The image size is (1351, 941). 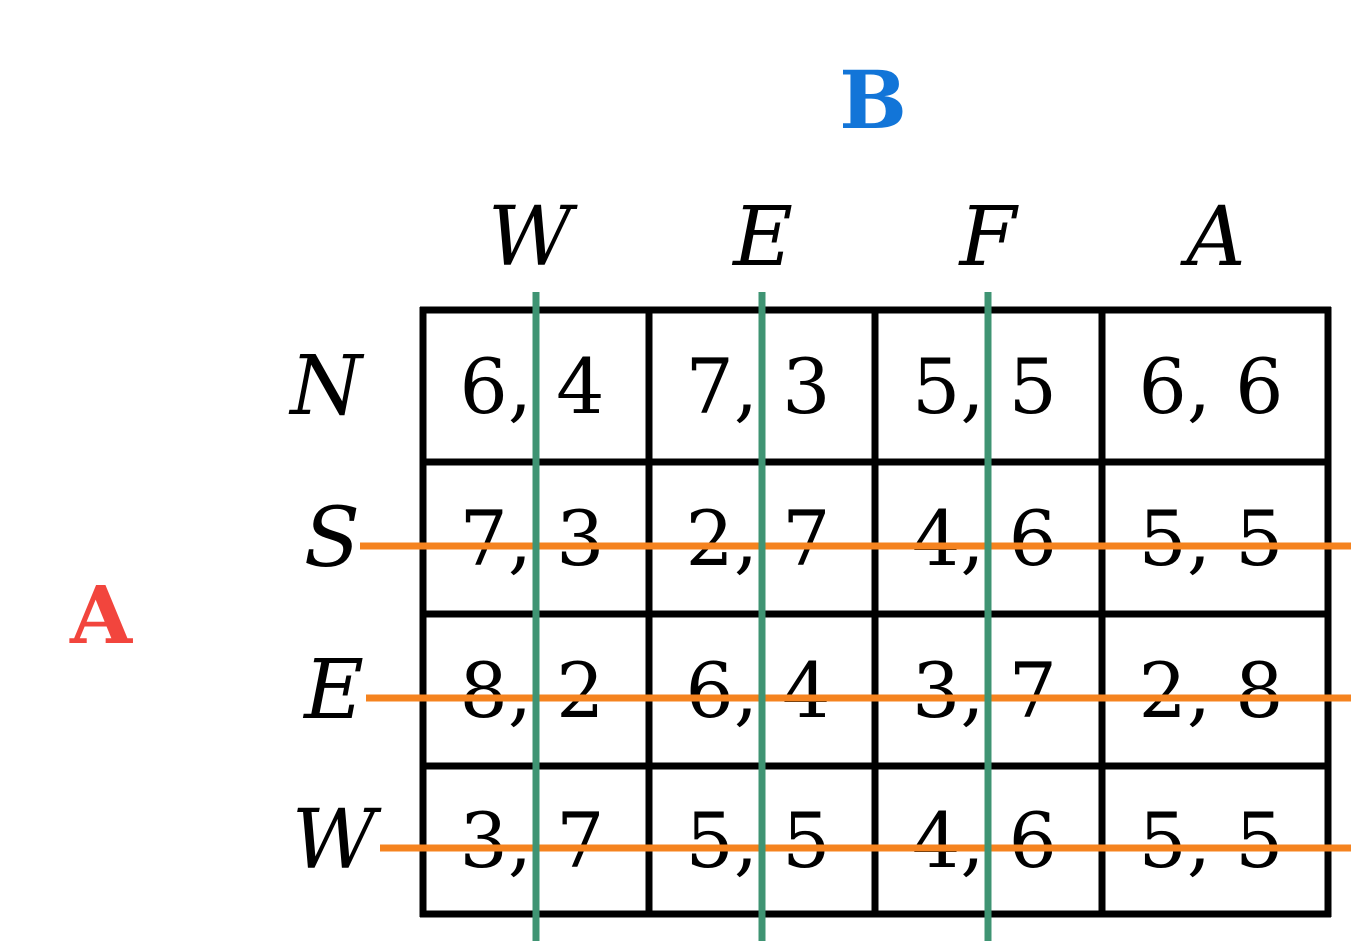 I want to click on row-strategy-e-2: E, so click(x=333, y=690).